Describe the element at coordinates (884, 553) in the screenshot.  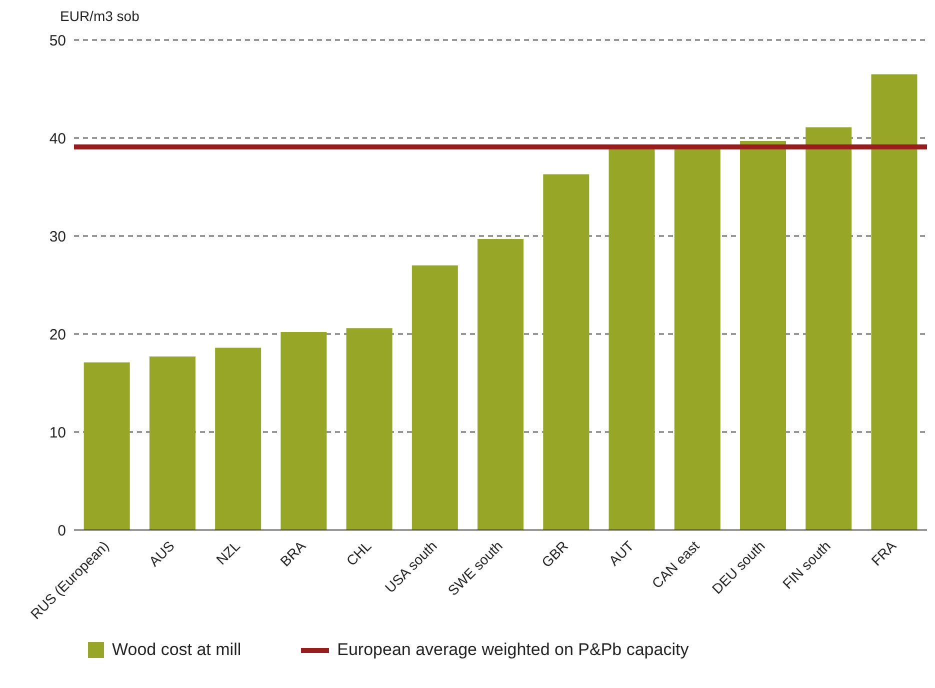
I see `x-tick-label: FRA` at that location.